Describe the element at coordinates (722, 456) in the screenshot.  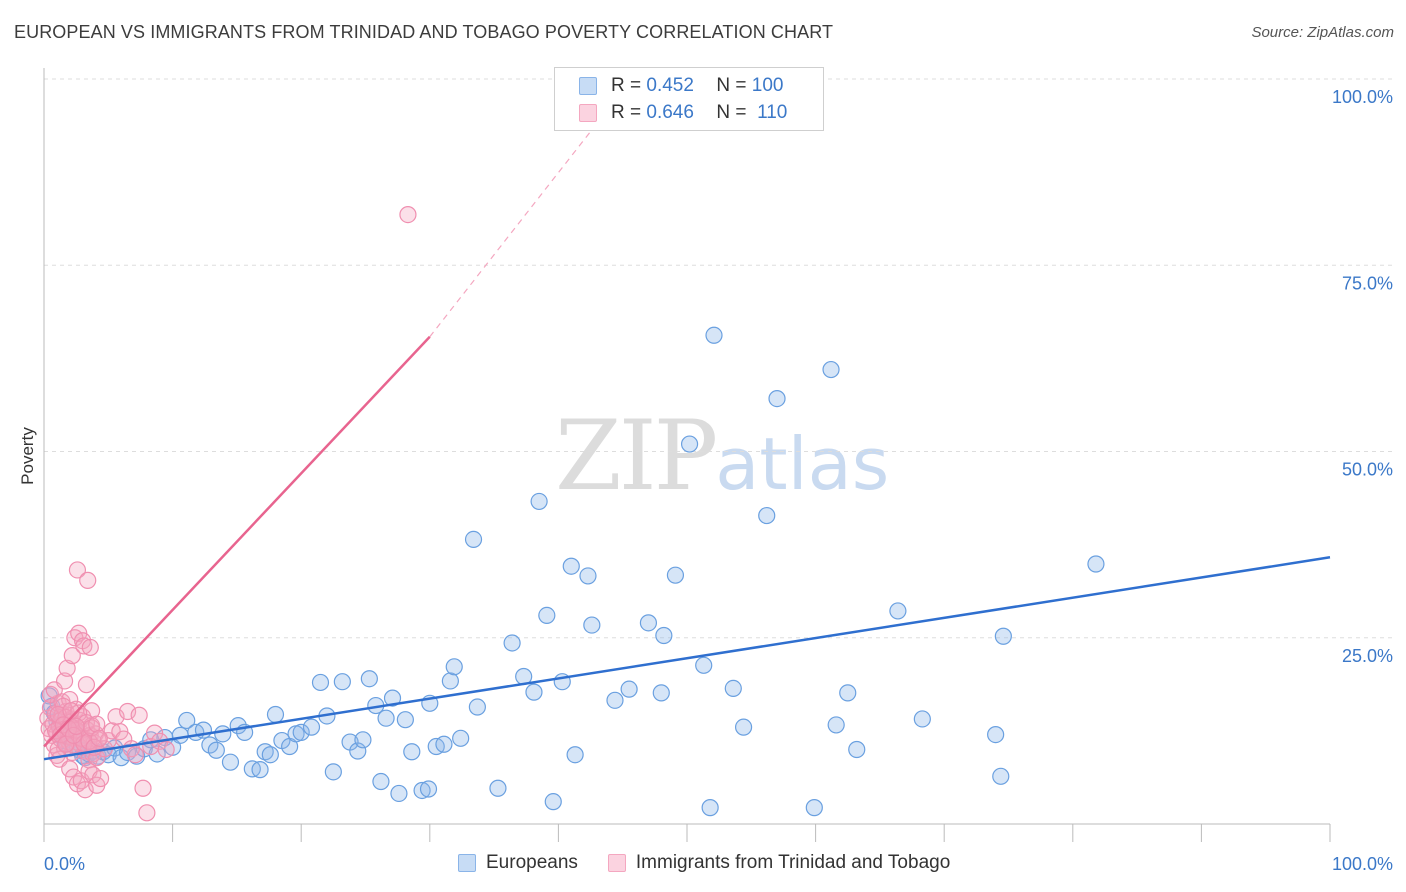
I see `watermark: ZIPatlas` at that location.